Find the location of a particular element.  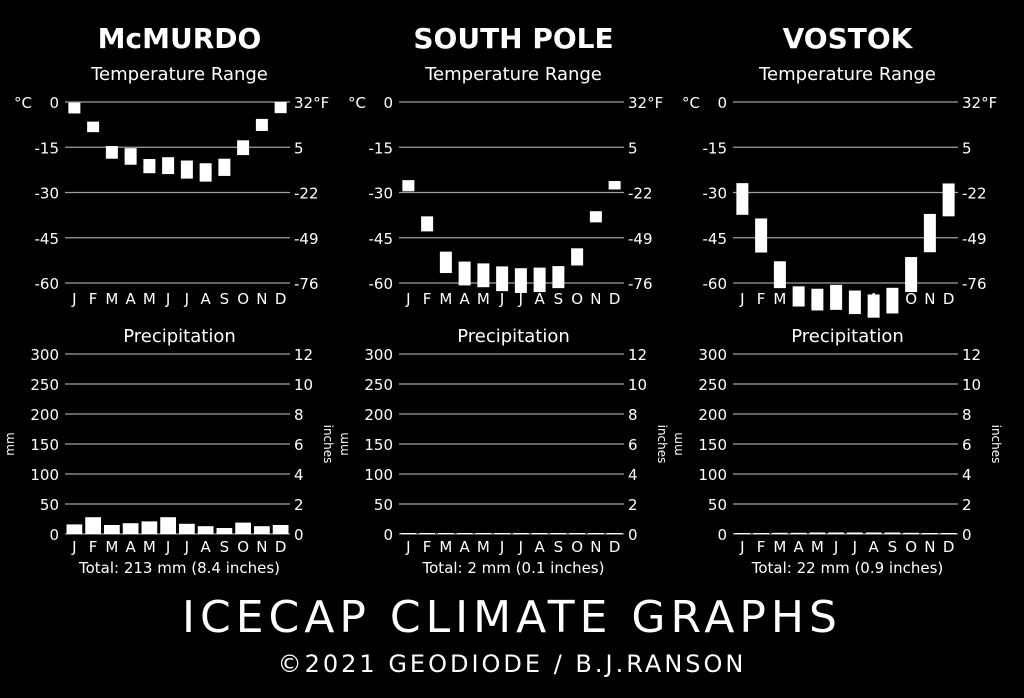

temp-tick-left: -15 is located at coordinates (715, 148).